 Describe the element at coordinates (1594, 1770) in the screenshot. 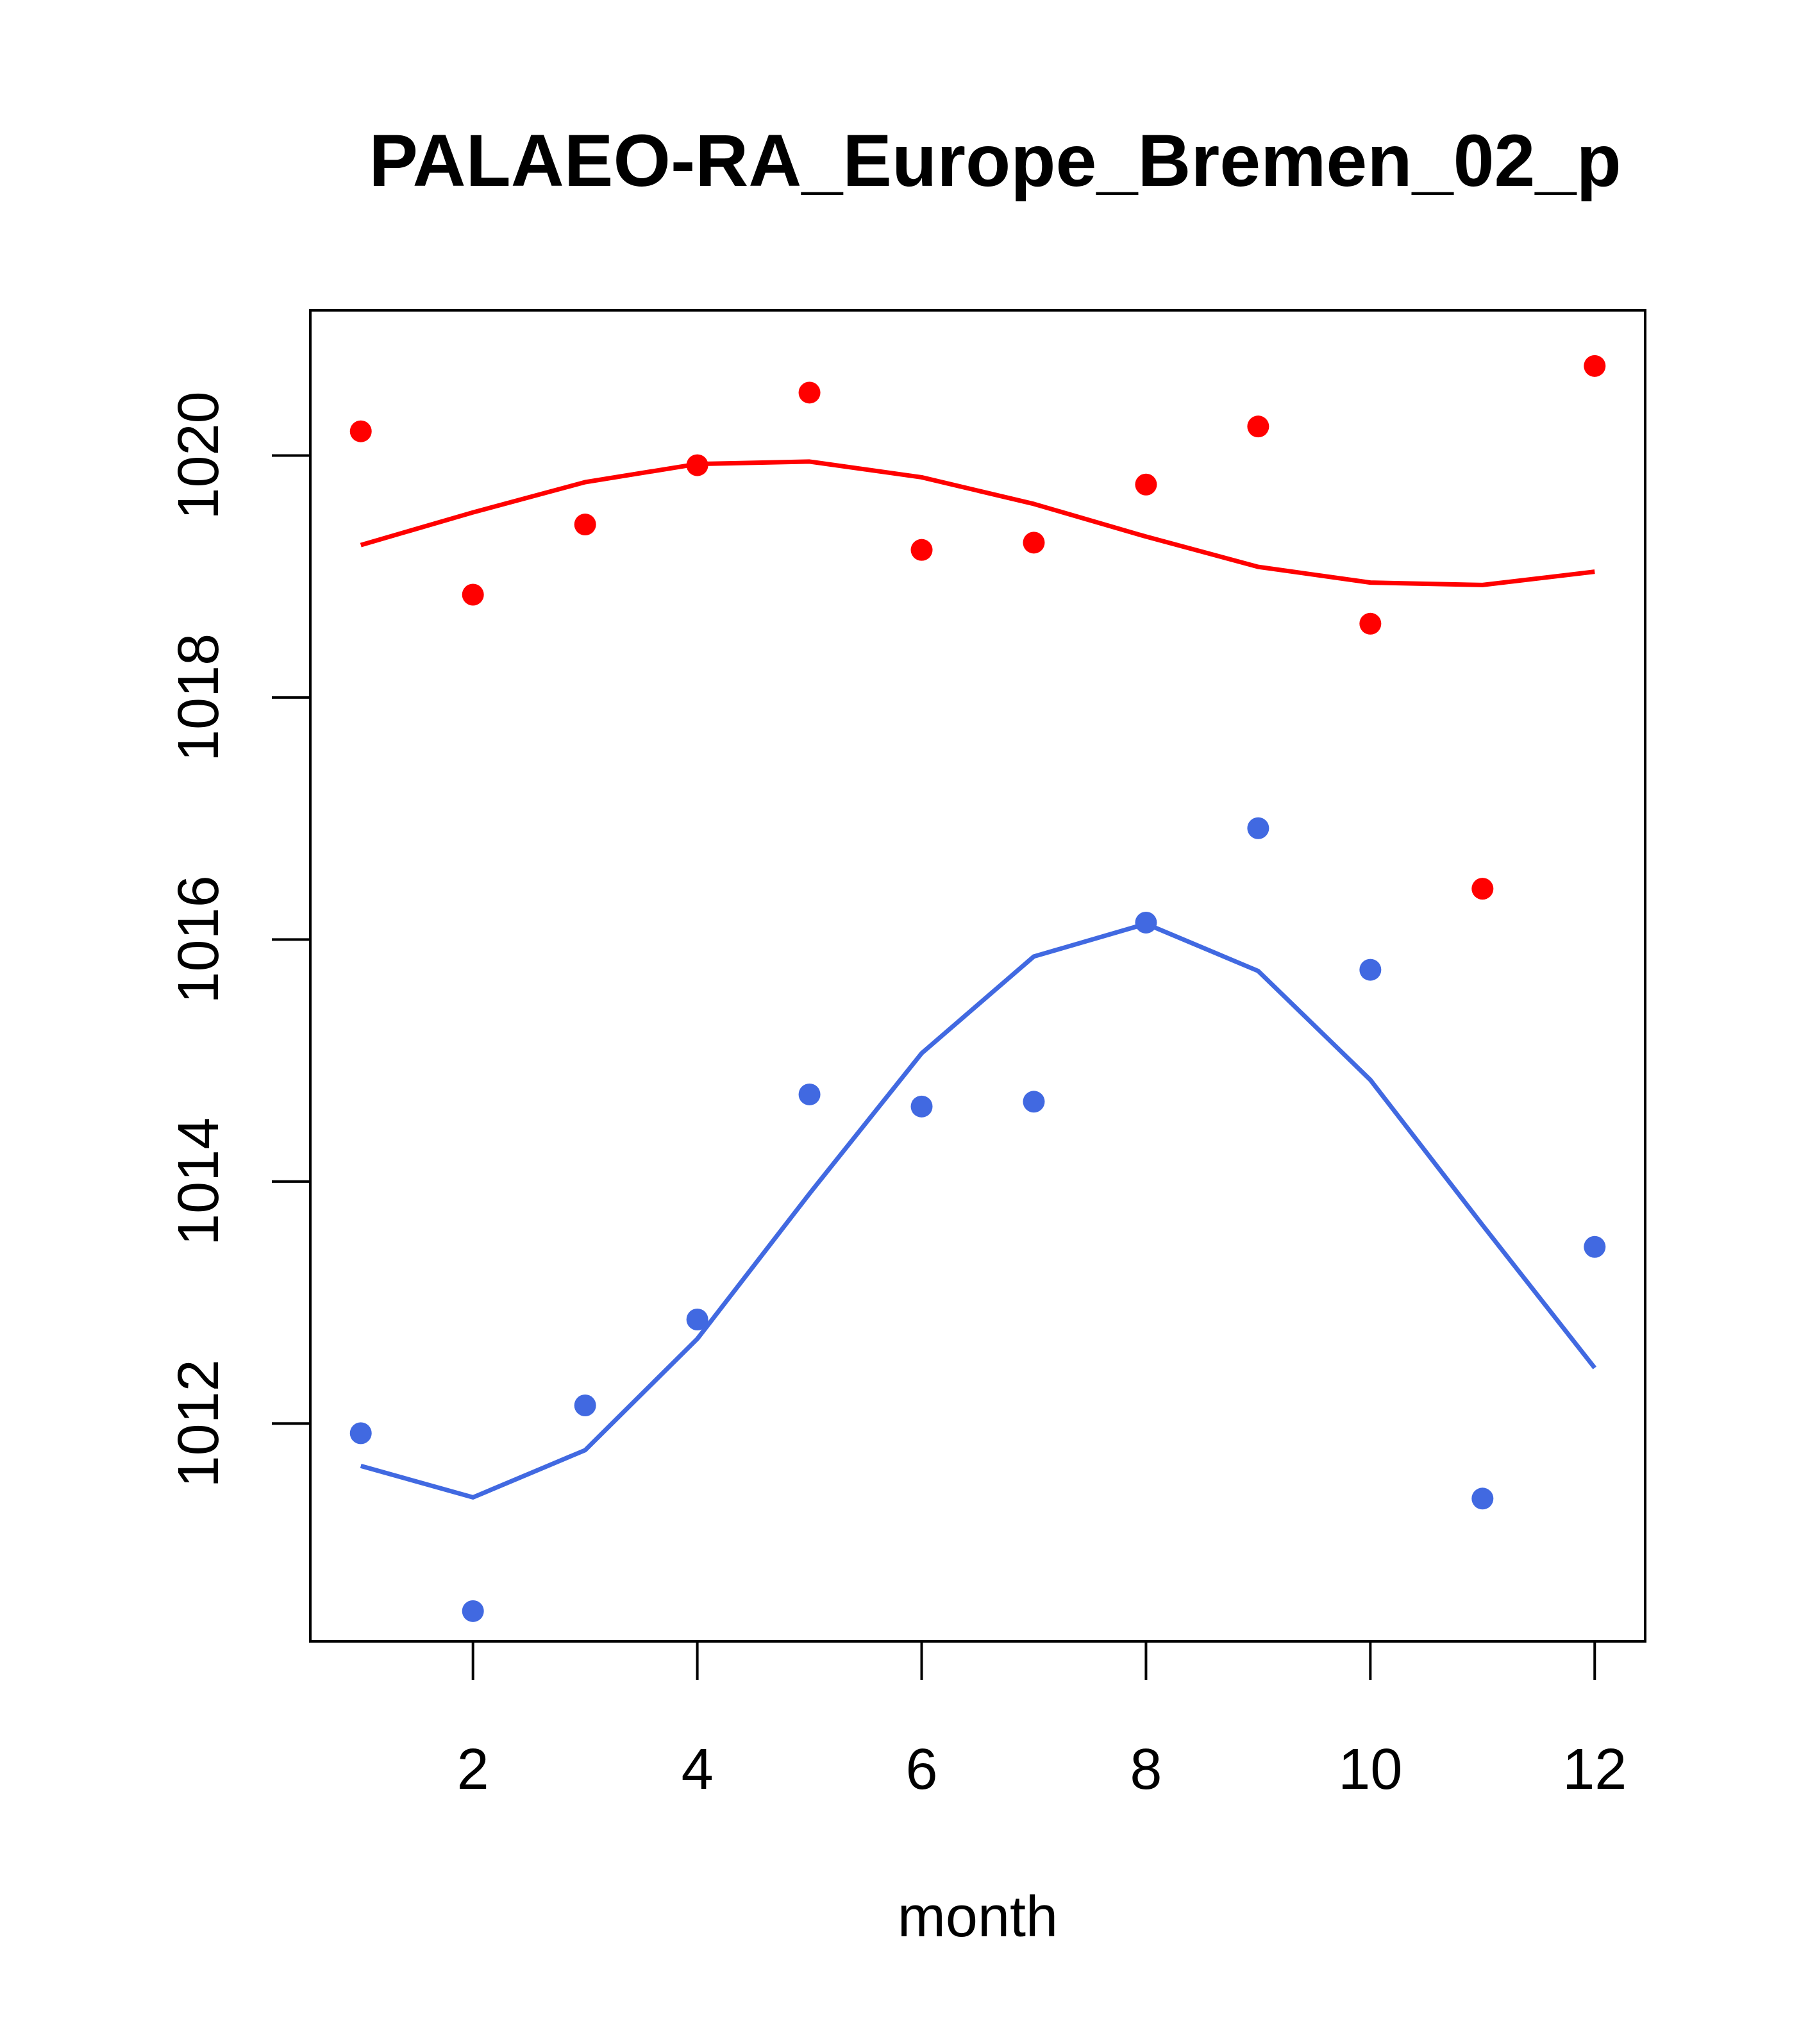

I see `x-tick-label: 12` at that location.